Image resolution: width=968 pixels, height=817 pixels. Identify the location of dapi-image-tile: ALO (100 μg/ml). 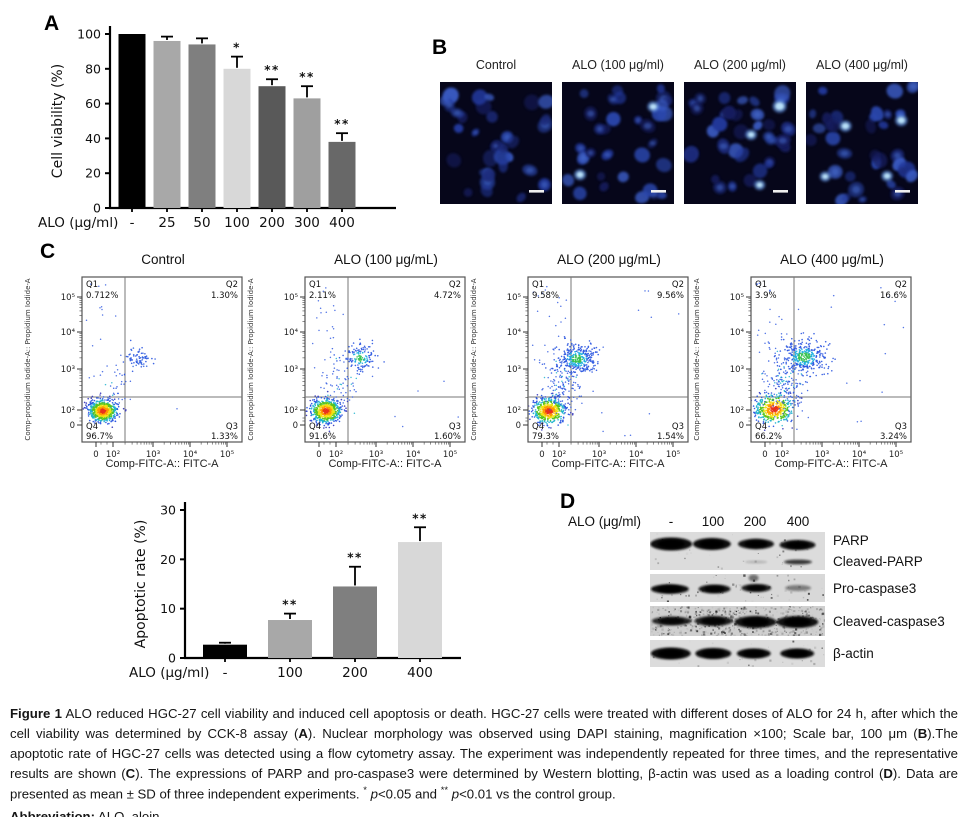
(618, 133).